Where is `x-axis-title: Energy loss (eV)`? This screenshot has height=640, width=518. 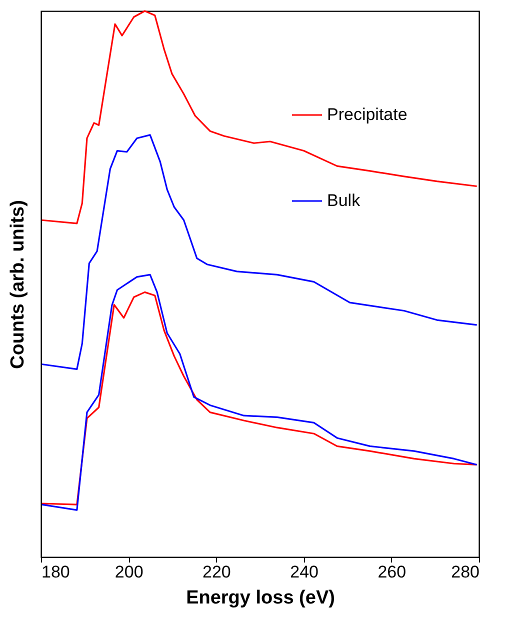 x-axis-title: Energy loss (eV) is located at coordinates (260, 598).